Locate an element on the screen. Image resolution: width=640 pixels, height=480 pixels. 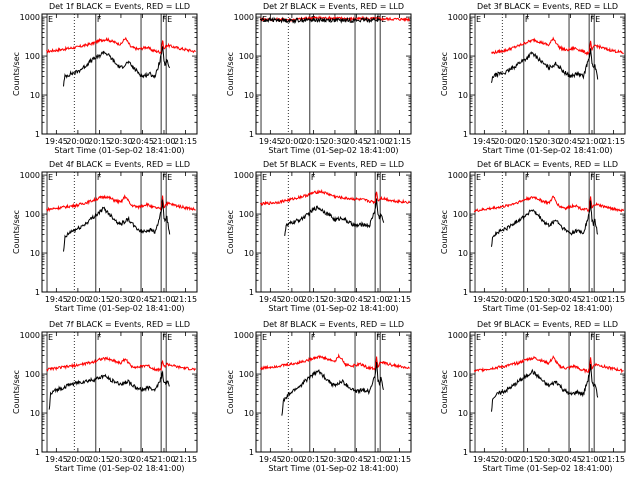
panel-title: Det 7f BLACK = Events, RED = LLD is located at coordinates (119, 324).